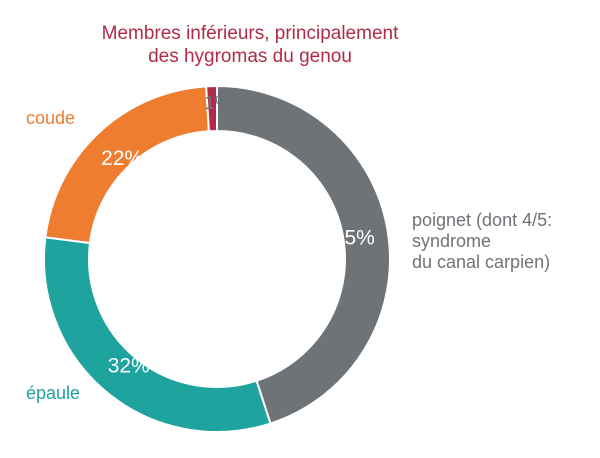 The image size is (600, 458). Describe the element at coordinates (452, 241) in the screenshot. I see `label-poignet-line2: syndrome` at that location.